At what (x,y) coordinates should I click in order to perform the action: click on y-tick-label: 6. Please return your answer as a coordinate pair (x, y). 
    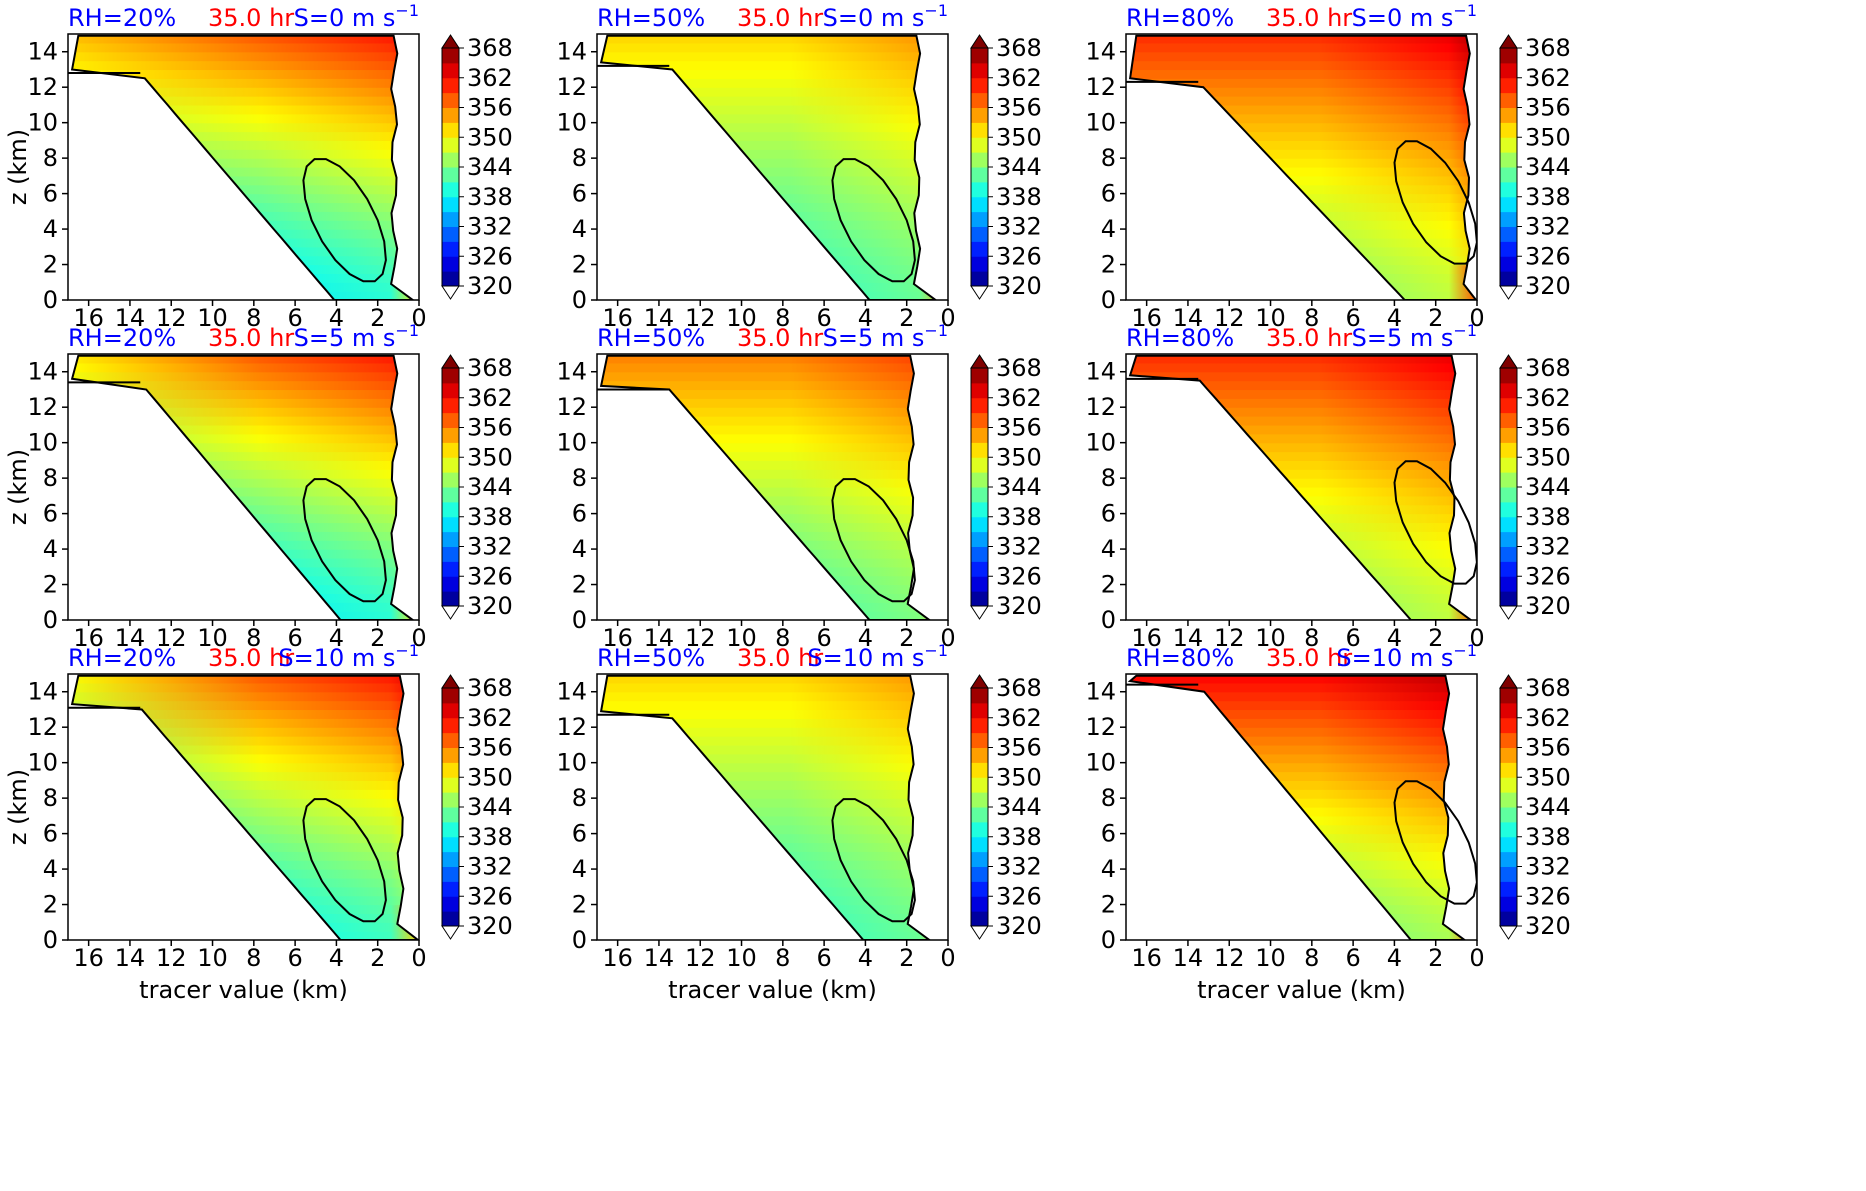
    Looking at the image, I should click on (50, 834).